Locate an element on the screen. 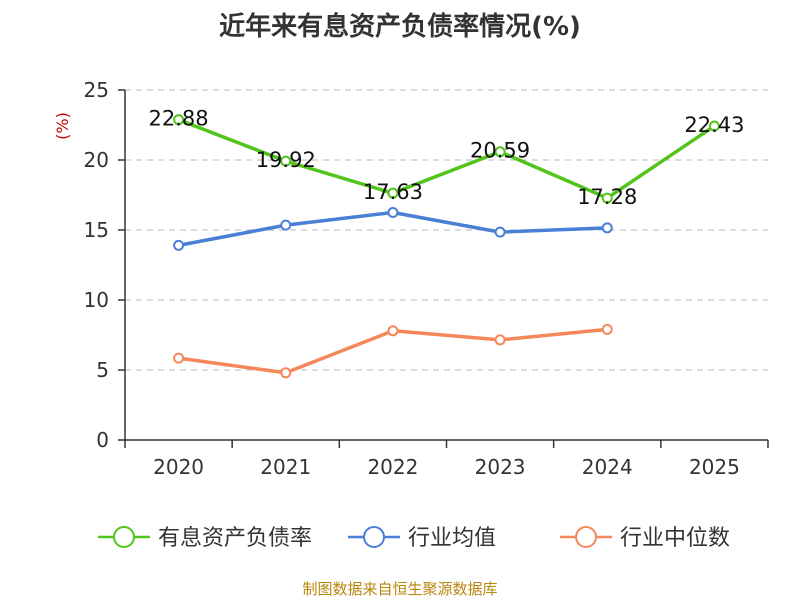 The height and width of the screenshot is (600, 800). y-tick-label: 20 is located at coordinates (96, 160).